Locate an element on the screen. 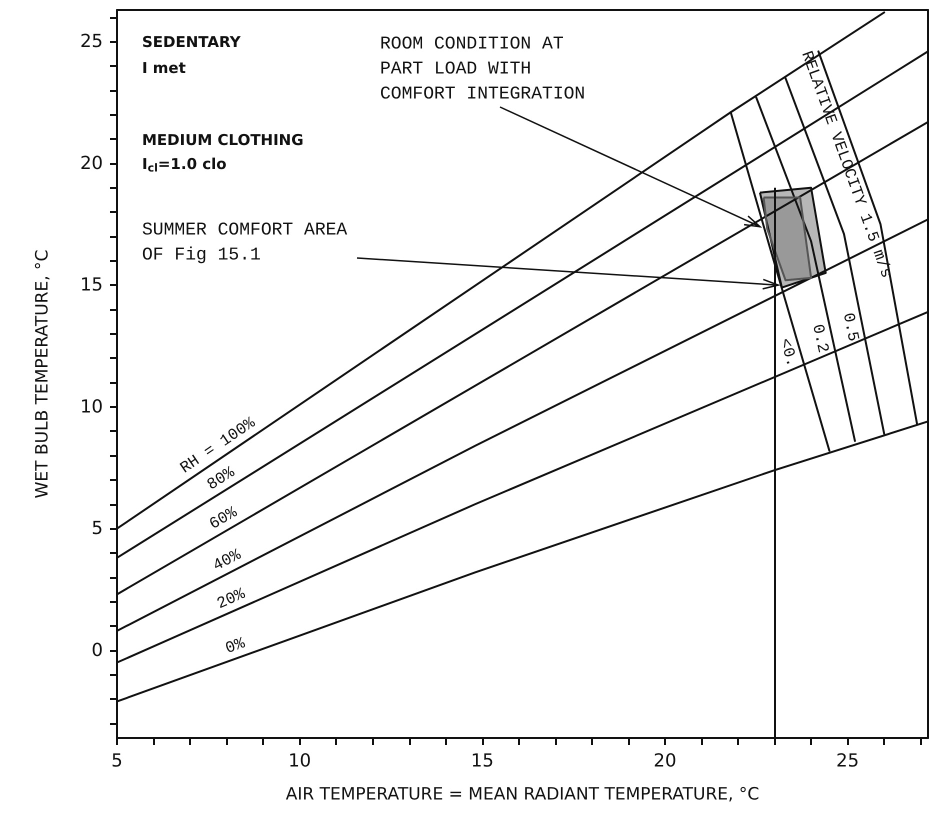 The image size is (929, 832). annotation: I met is located at coordinates (164, 68).